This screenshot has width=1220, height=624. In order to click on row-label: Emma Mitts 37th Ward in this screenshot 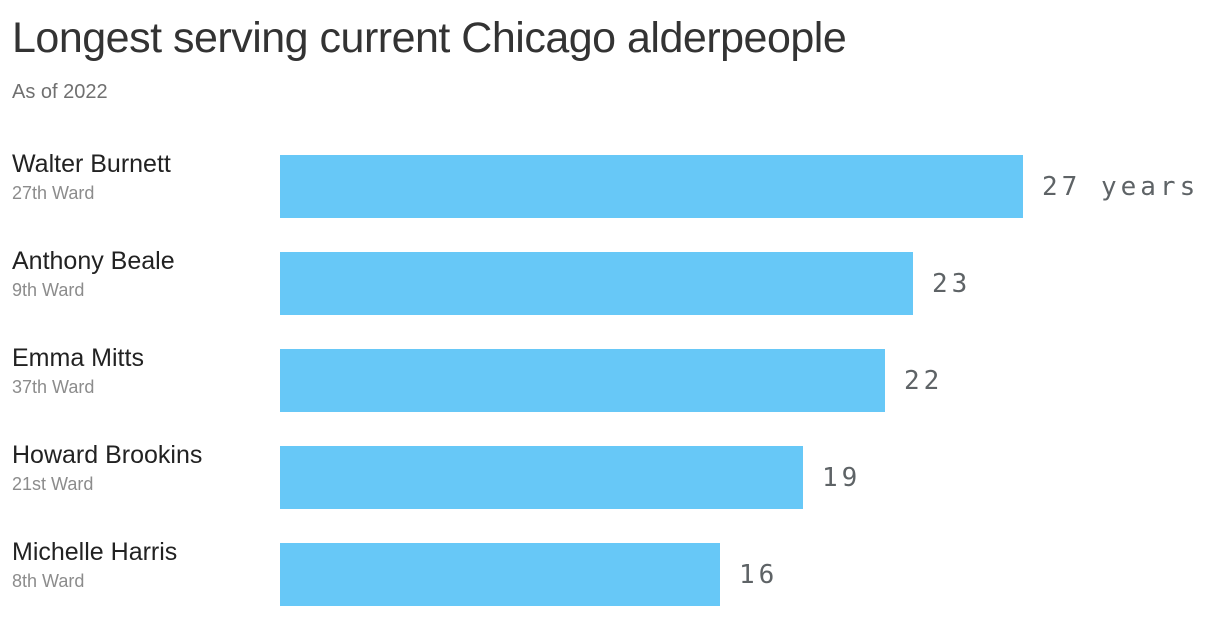, I will do `click(140, 380)`.